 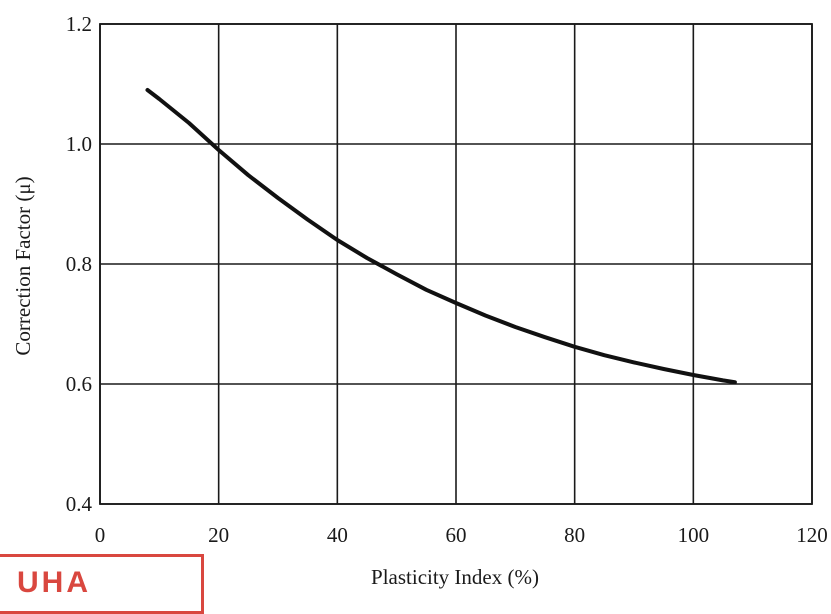 I want to click on stamp: UHA, so click(x=102, y=584).